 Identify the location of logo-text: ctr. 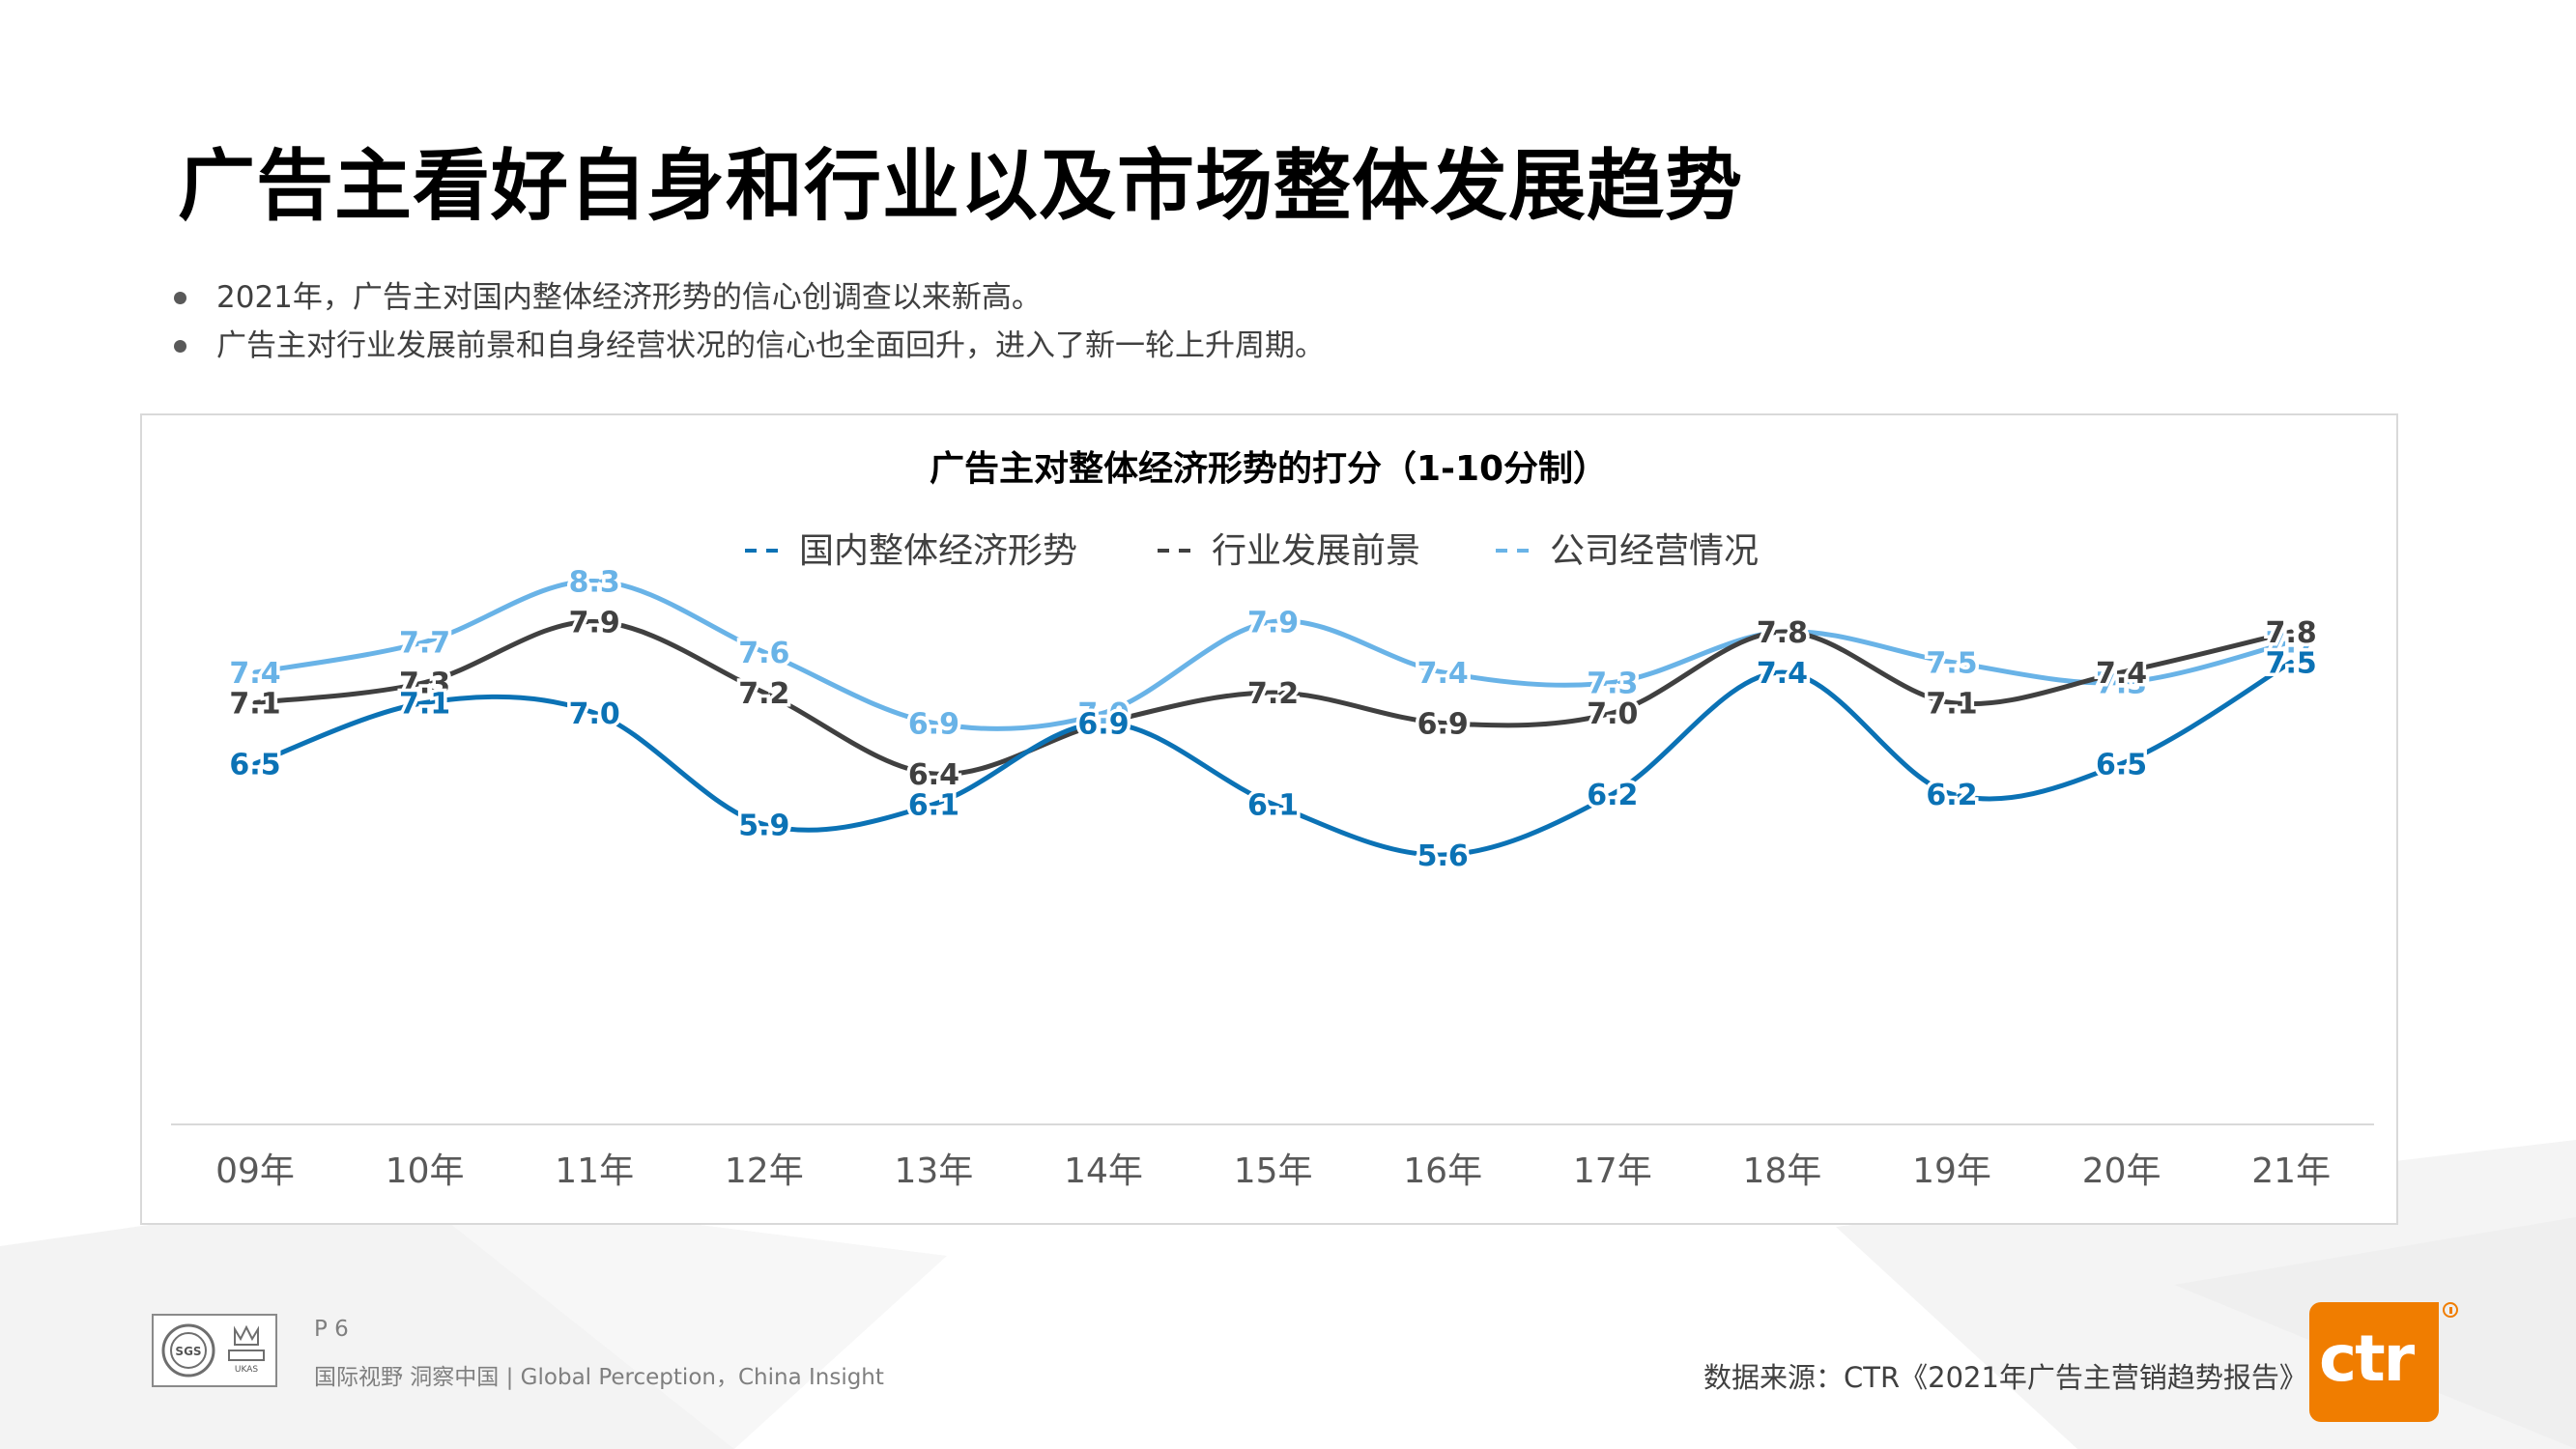
(2367, 1358).